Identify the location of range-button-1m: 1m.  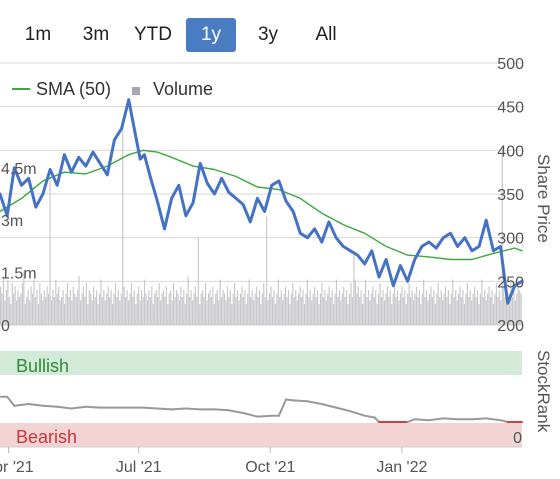
(38, 34).